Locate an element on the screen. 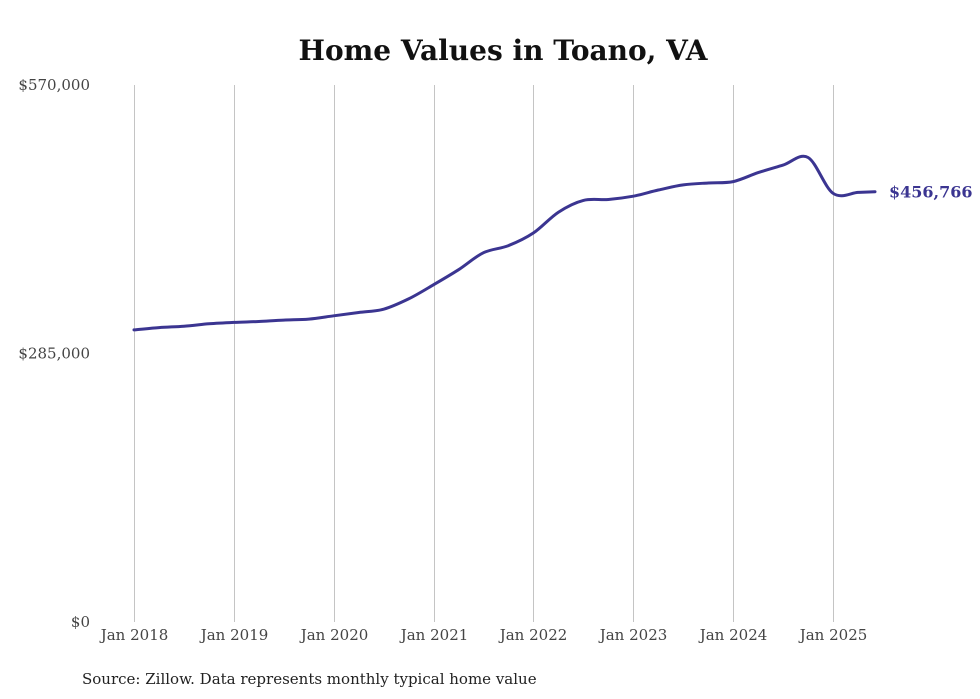 Image resolution: width=980 pixels, height=699 pixels. y-axis-ticks: $0 $285,000 $570,000 is located at coordinates (54, 353).